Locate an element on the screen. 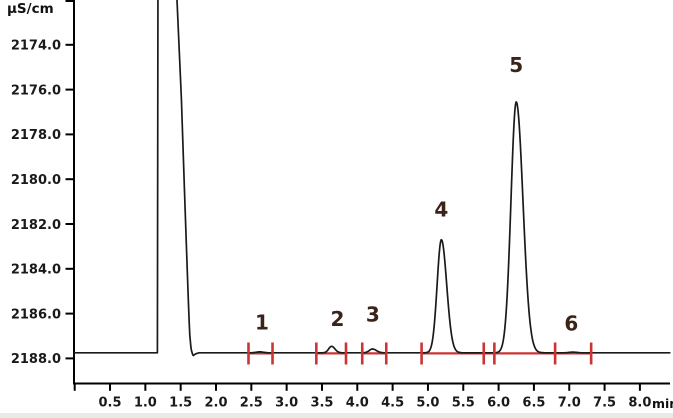  x-tick-label: 4.0 is located at coordinates (357, 403).